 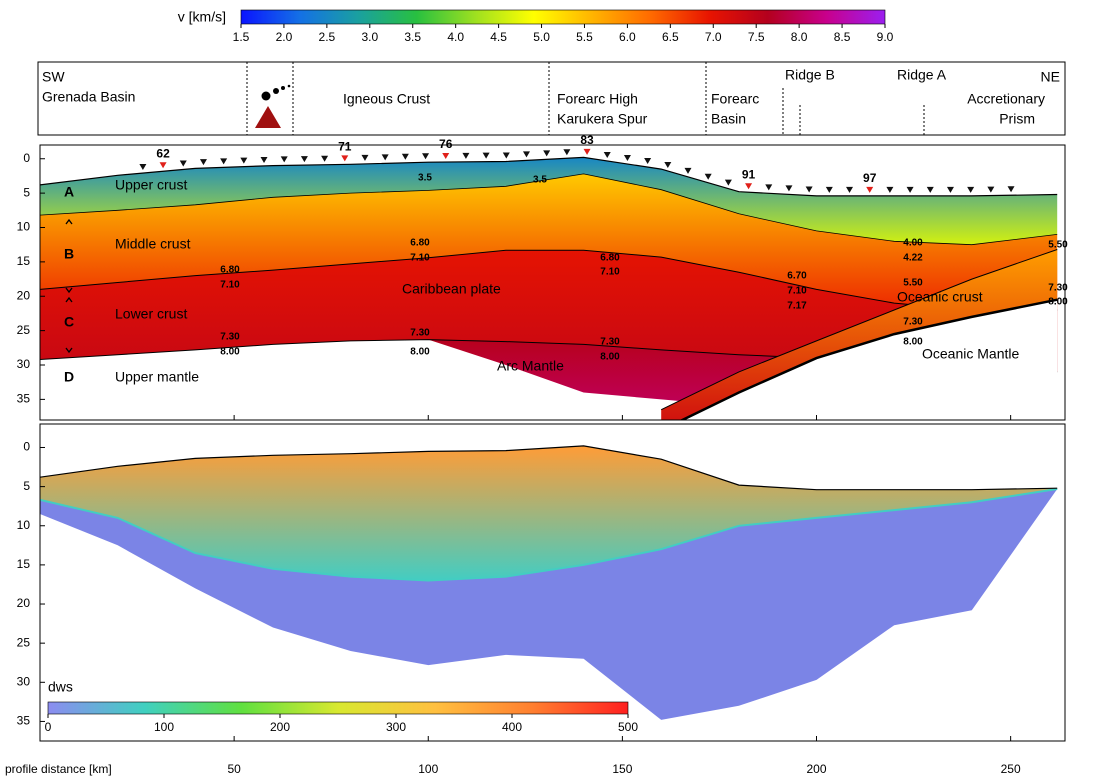 I want to click on x-tick-label: 100, so click(x=428, y=769).